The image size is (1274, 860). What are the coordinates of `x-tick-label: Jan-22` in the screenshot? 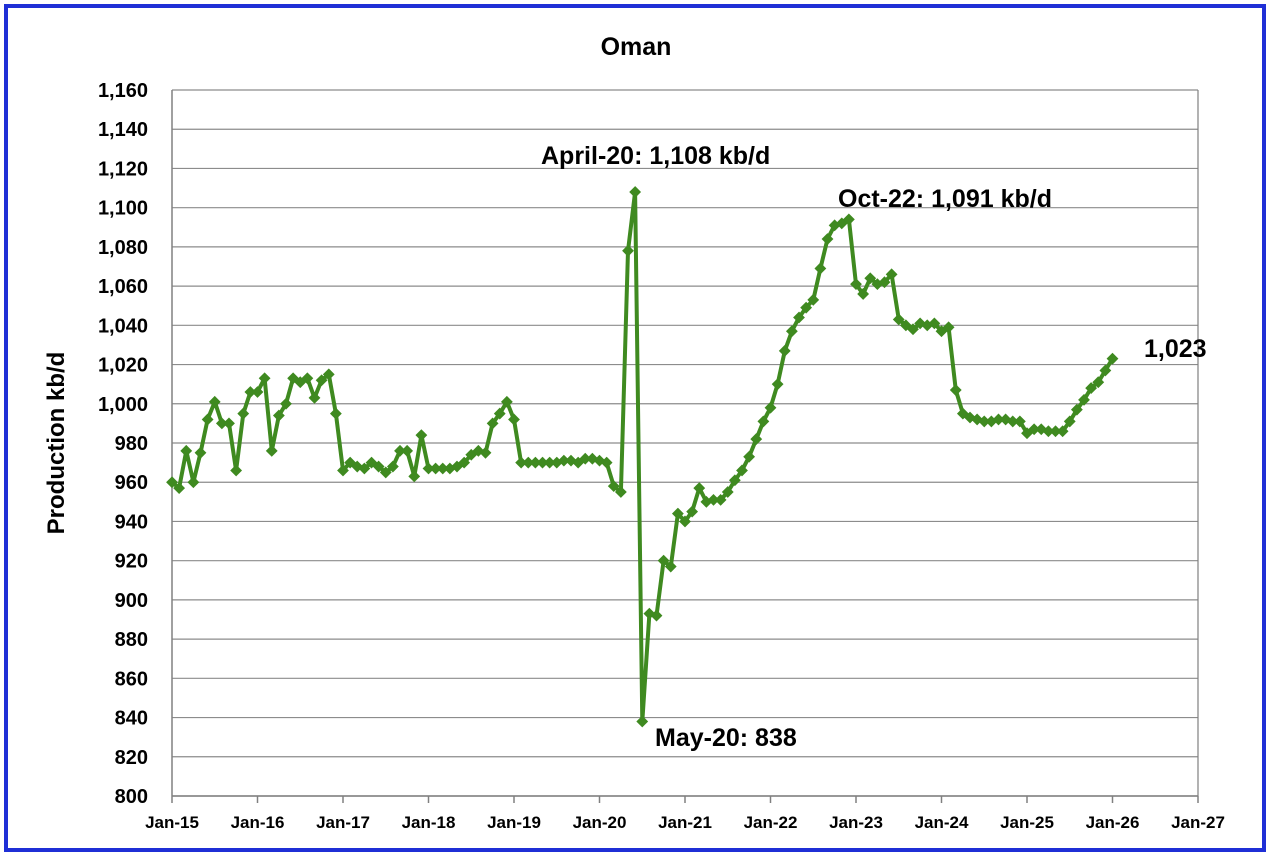 It's located at (771, 822).